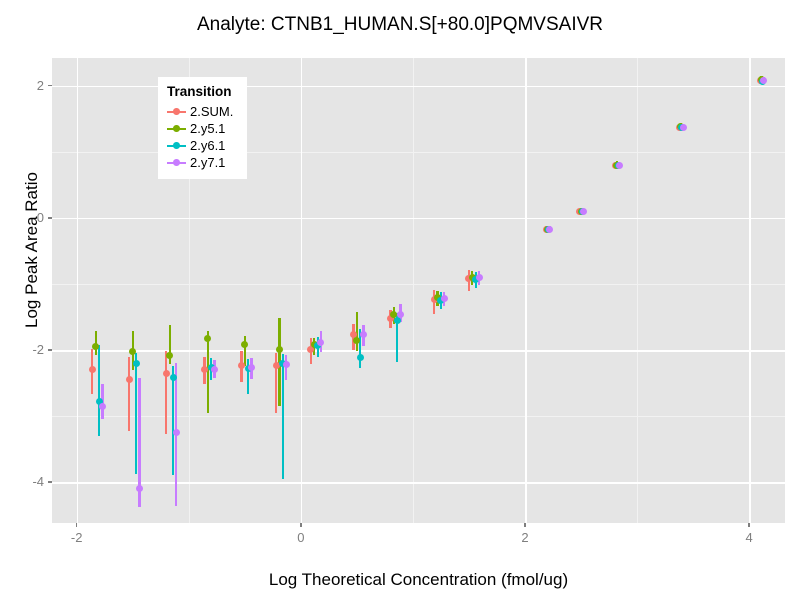  What do you see at coordinates (208, 128) in the screenshot?
I see `legend-item-label: 2.y5.1` at bounding box center [208, 128].